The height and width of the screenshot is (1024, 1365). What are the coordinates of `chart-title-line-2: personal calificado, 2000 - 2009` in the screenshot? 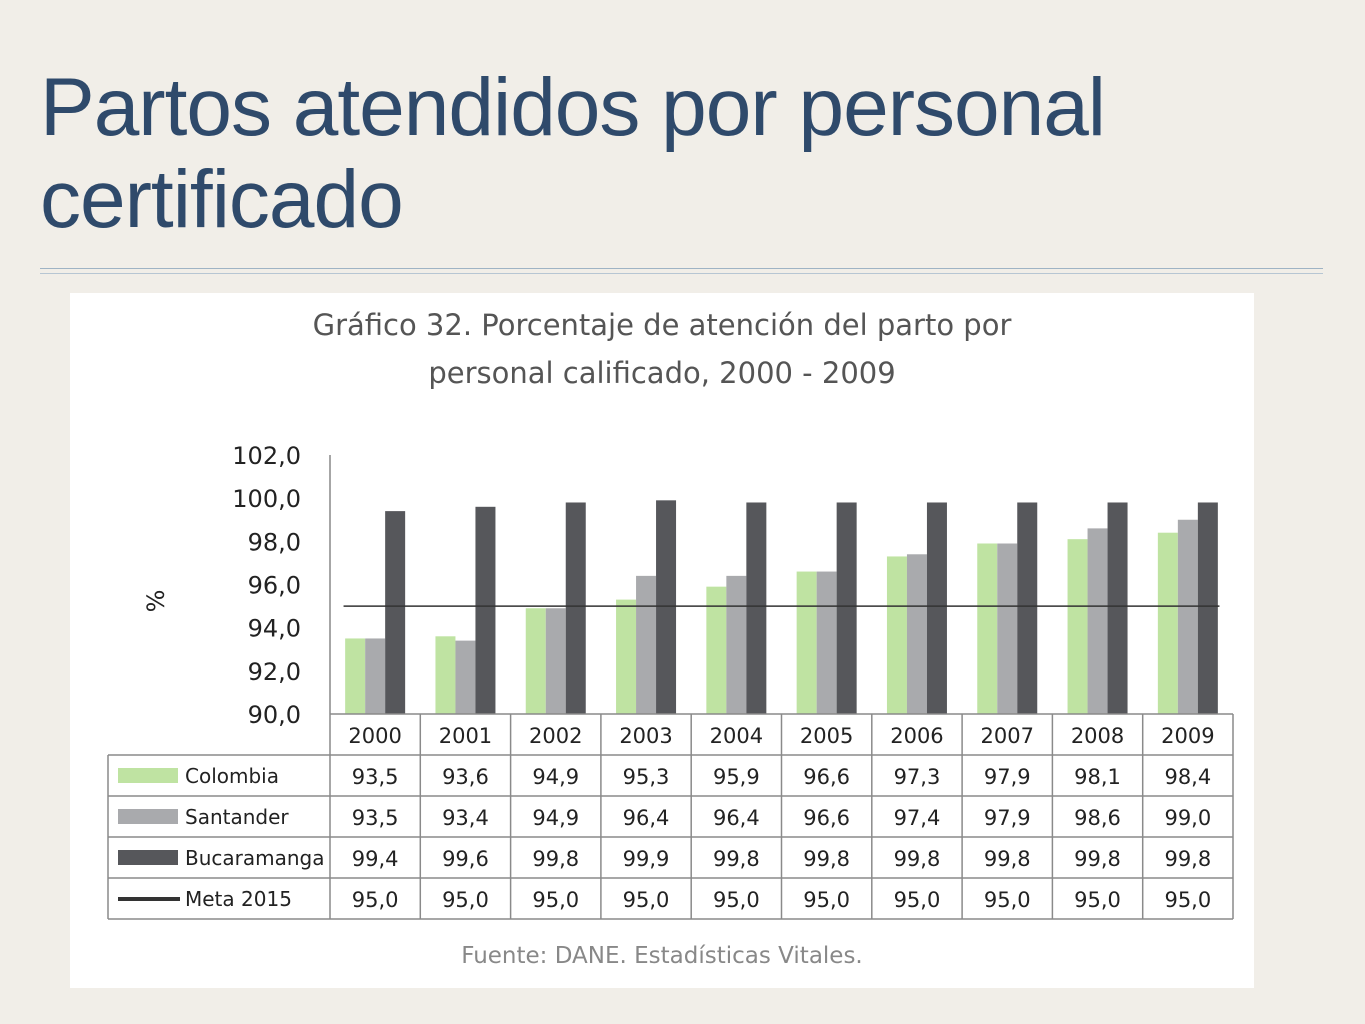 It's located at (662, 373).